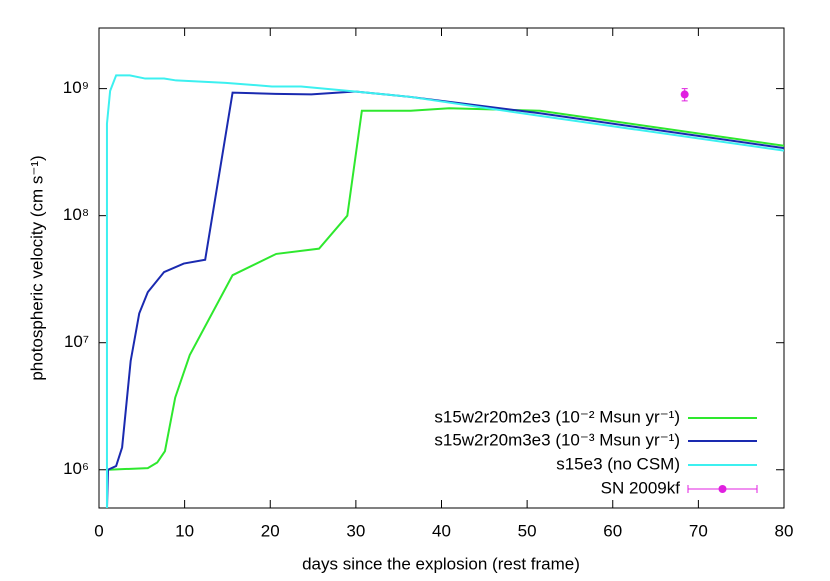 This screenshot has height=581, width=830. What do you see at coordinates (722, 489) in the screenshot?
I see `legend-swatch` at bounding box center [722, 489].